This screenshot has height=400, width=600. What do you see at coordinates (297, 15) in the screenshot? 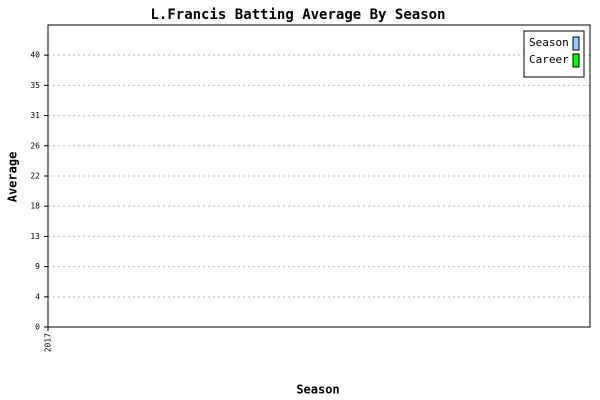
I see `chart-title: L.Francis Batting Average By Season` at bounding box center [297, 15].